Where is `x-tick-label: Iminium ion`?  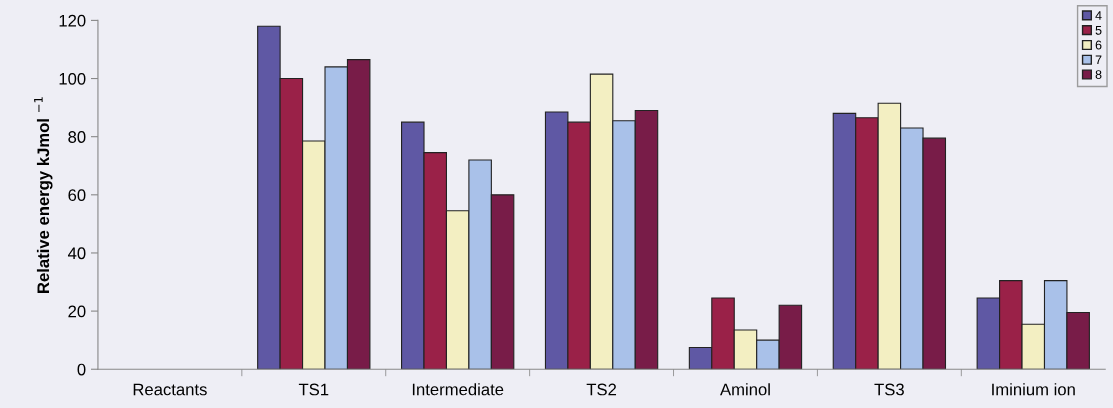 x-tick-label: Iminium ion is located at coordinates (1033, 389).